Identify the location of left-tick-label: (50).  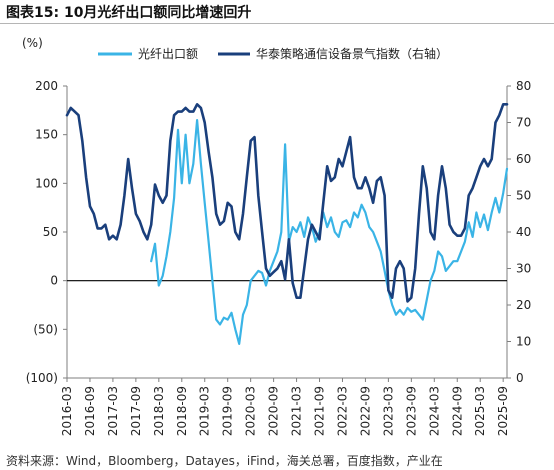
(45, 329).